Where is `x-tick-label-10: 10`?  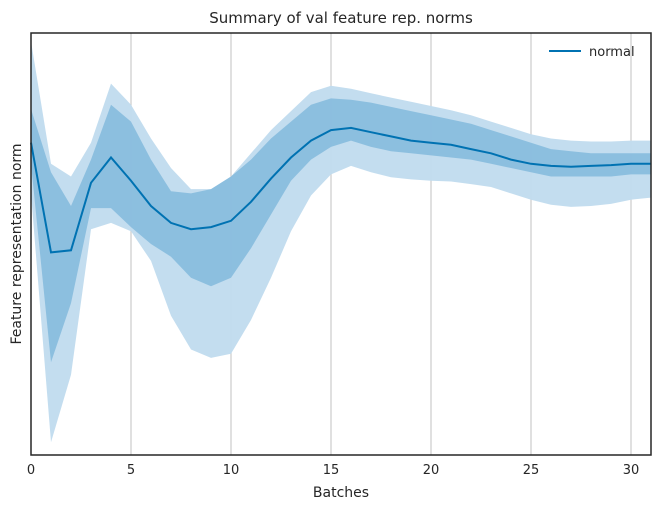 x-tick-label-10: 10 is located at coordinates (231, 470).